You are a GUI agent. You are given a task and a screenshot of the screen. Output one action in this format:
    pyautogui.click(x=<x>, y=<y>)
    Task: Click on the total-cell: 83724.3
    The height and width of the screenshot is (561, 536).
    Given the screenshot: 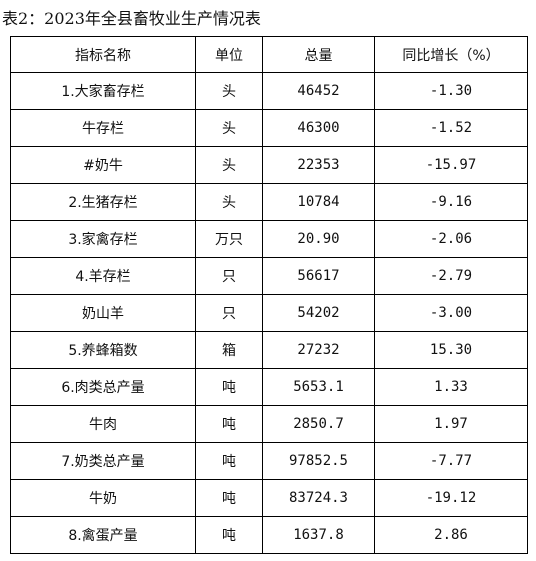 What is the action you would take?
    pyautogui.click(x=318, y=498)
    